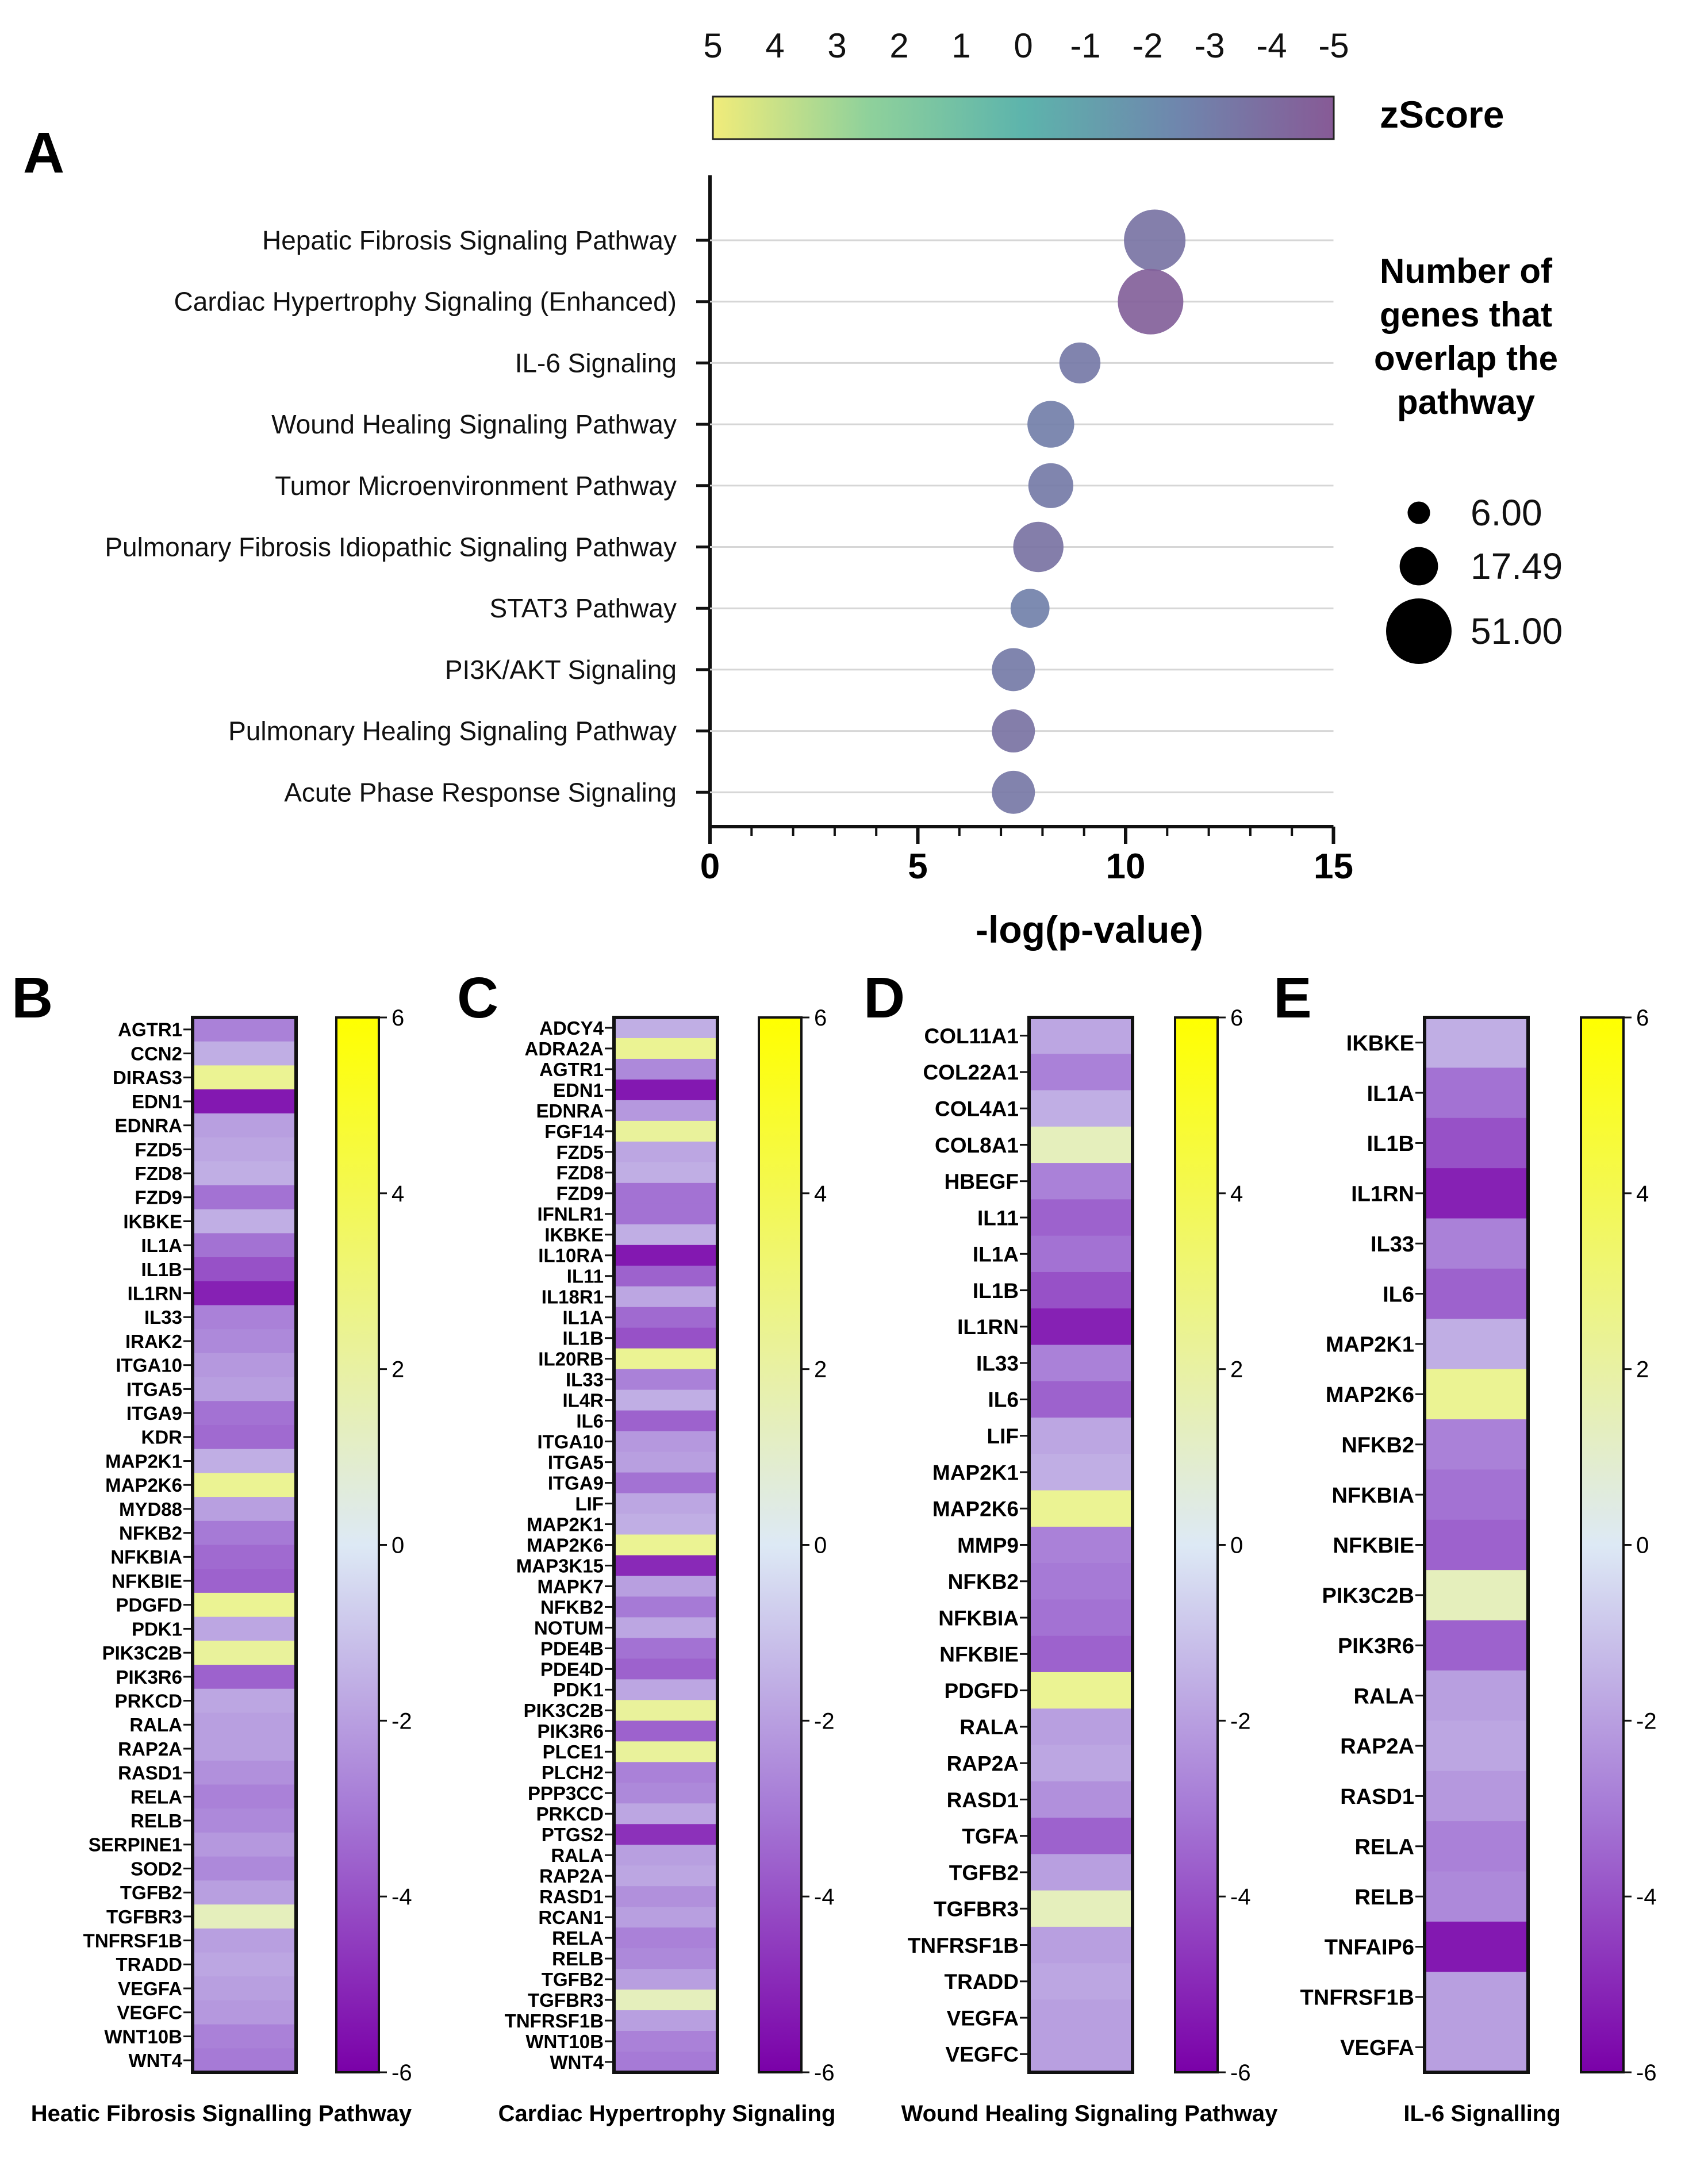 The image size is (1708, 2166). I want to click on gene-label: EDN1, so click(578, 1091).